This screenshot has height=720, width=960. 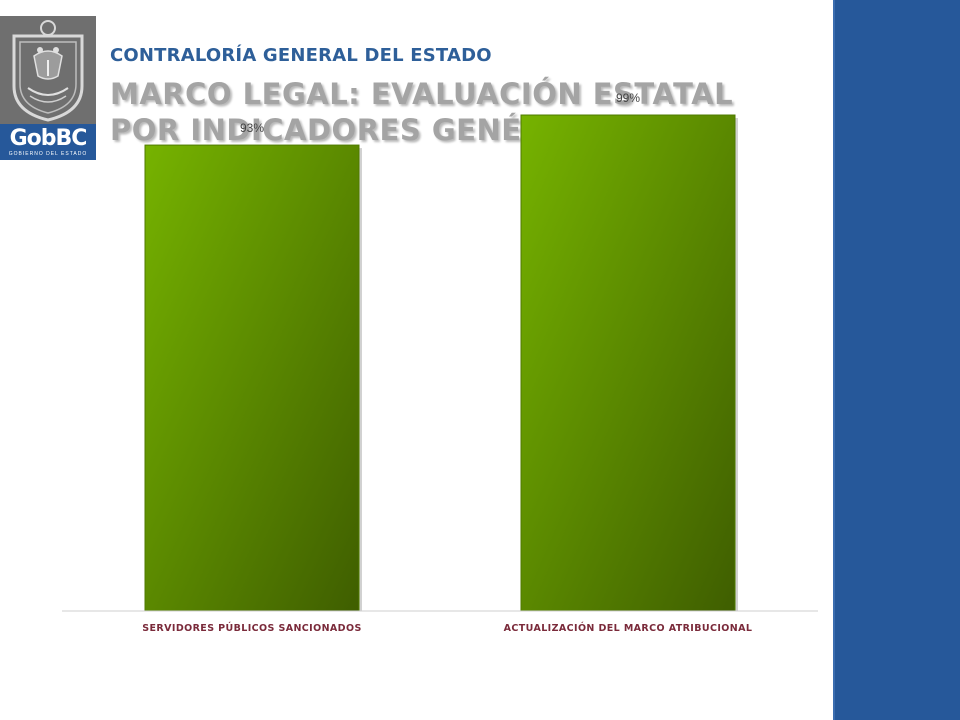 What do you see at coordinates (48, 70) in the screenshot?
I see `state-emblem-icon` at bounding box center [48, 70].